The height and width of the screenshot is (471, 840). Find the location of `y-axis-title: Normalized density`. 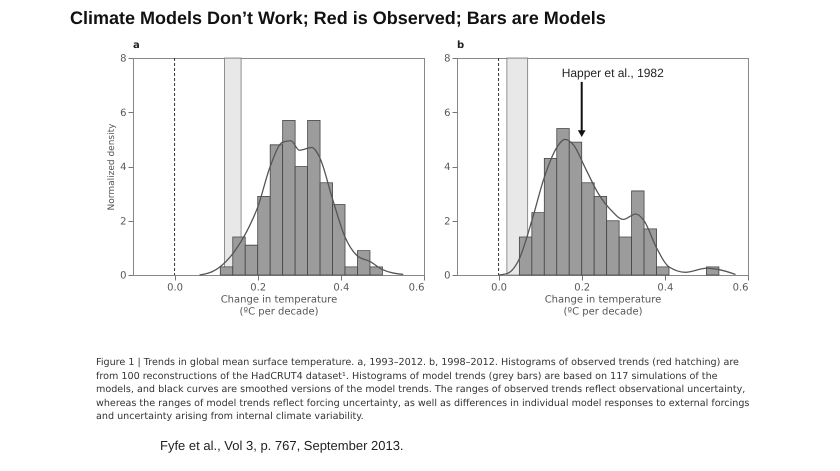

y-axis-title: Normalized density is located at coordinates (112, 166).